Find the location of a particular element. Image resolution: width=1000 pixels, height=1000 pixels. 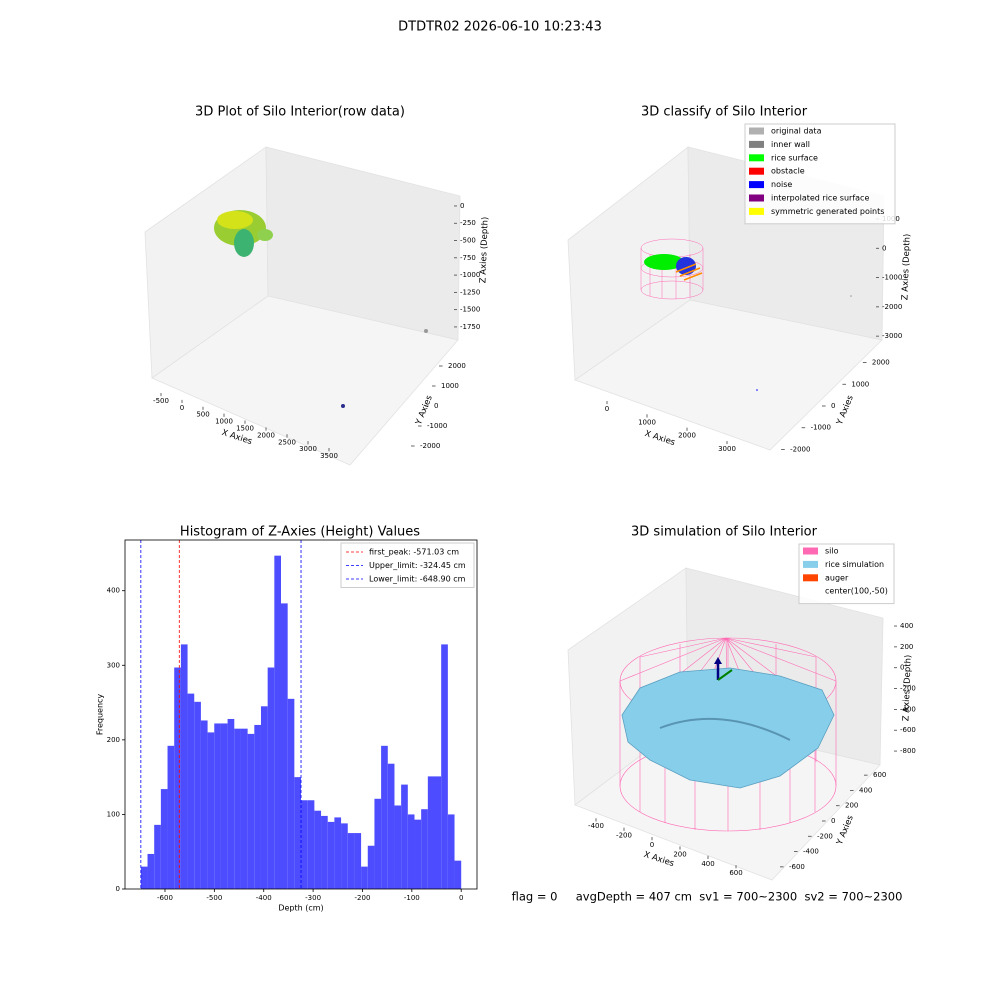

z-tick-label: -250 is located at coordinates (468, 223).